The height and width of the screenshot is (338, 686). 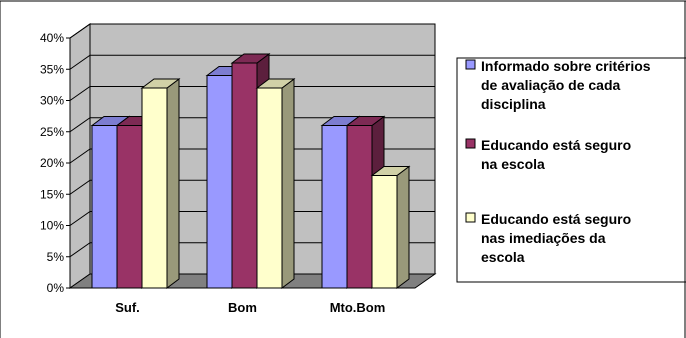 I want to click on y-tick-label: 15%, so click(x=52, y=194).